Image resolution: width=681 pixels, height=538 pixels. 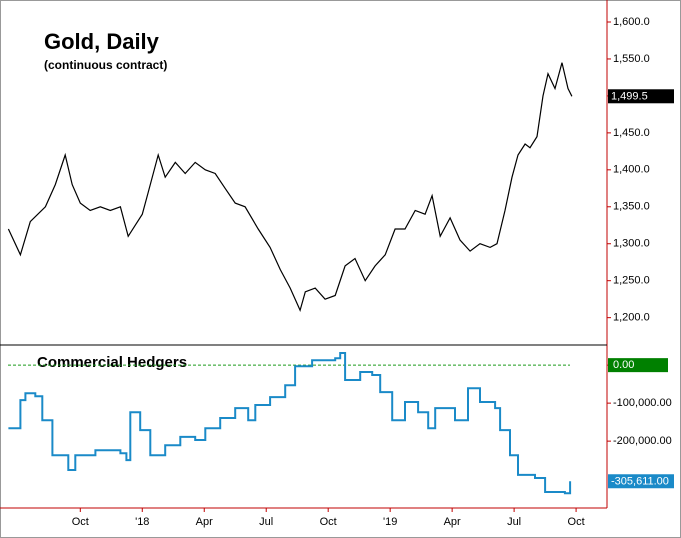 What do you see at coordinates (642, 403) in the screenshot?
I see `y-tick-label: -100,000.00` at bounding box center [642, 403].